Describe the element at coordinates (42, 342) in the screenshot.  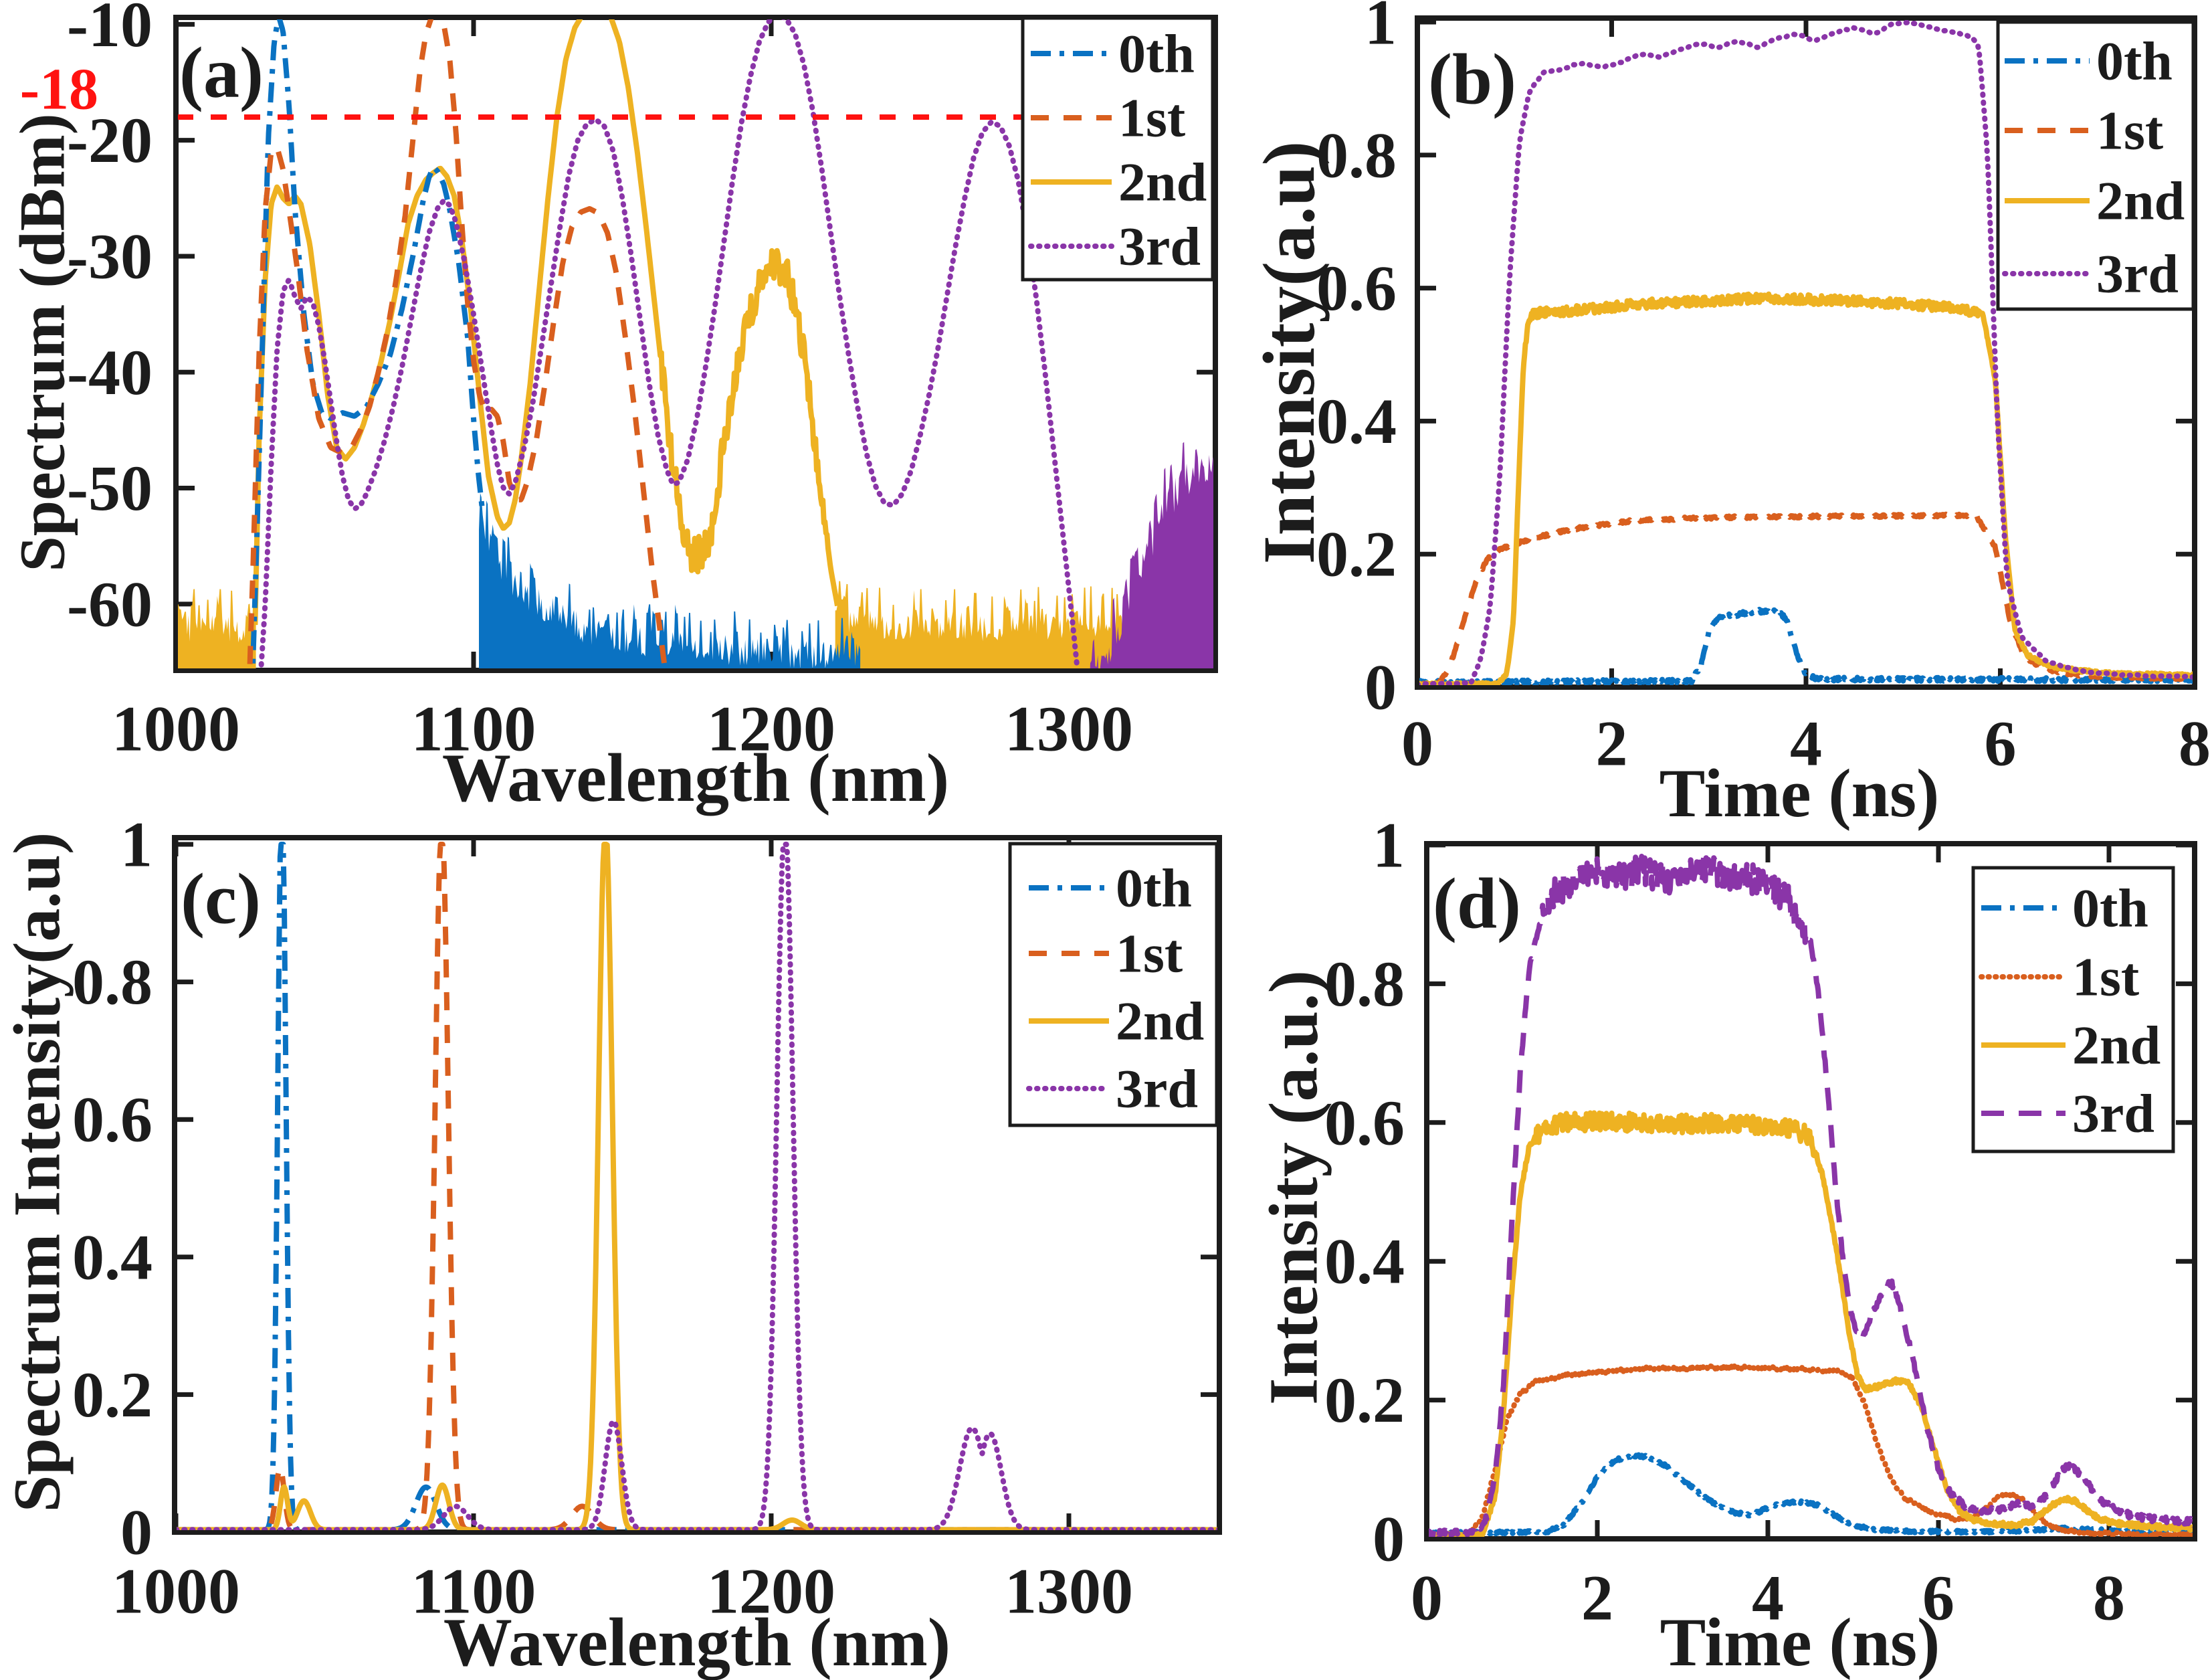
I see `svg-text: Spectrum (dBm)` at that location.